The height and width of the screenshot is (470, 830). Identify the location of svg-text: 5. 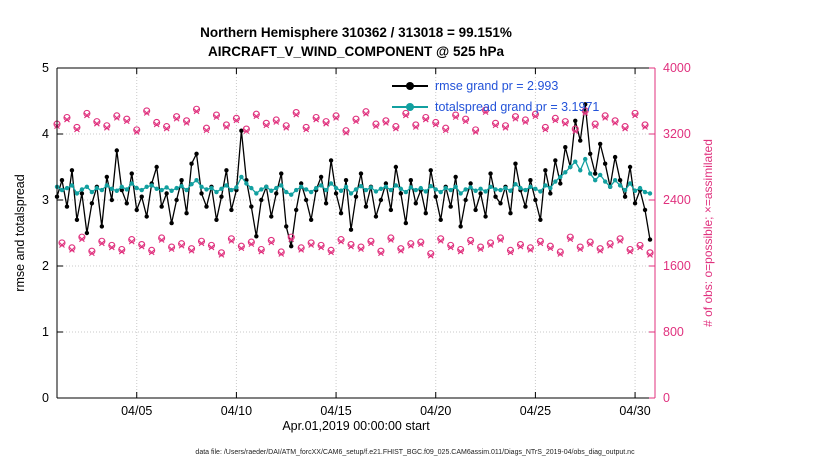
(45, 68).